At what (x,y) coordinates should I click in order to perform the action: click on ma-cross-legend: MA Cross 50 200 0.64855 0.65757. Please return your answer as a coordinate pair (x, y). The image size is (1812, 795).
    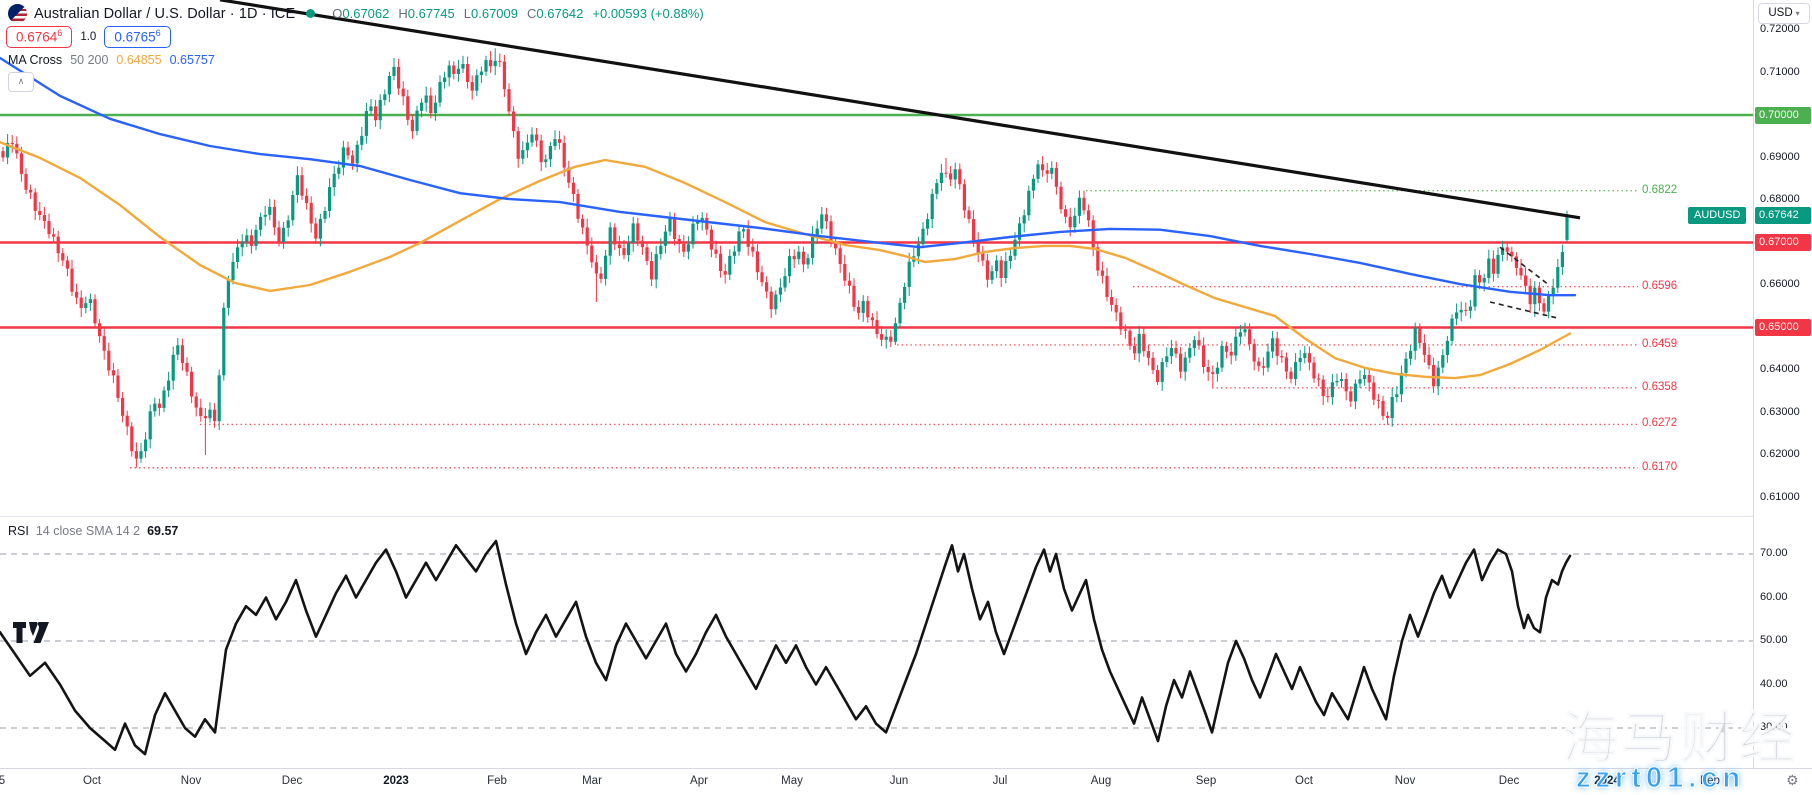
    Looking at the image, I should click on (111, 60).